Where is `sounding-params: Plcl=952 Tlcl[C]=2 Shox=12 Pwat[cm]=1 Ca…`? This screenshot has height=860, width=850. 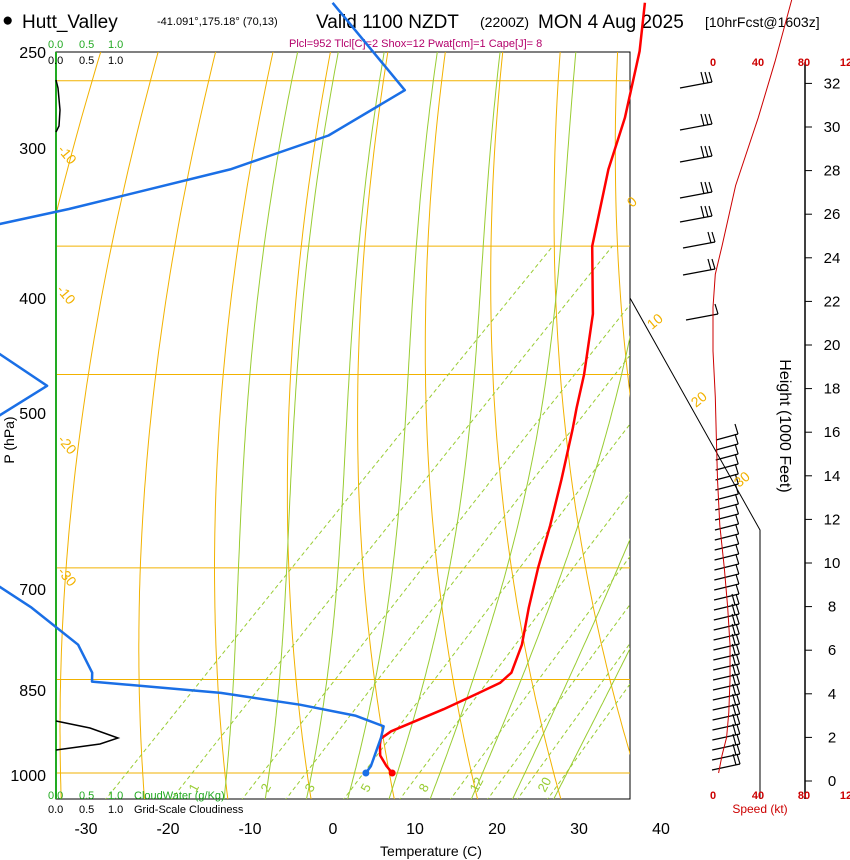 sounding-params: Plcl=952 Tlcl[C]=2 Shox=12 Pwat[cm]=1 Ca… is located at coordinates (415, 44).